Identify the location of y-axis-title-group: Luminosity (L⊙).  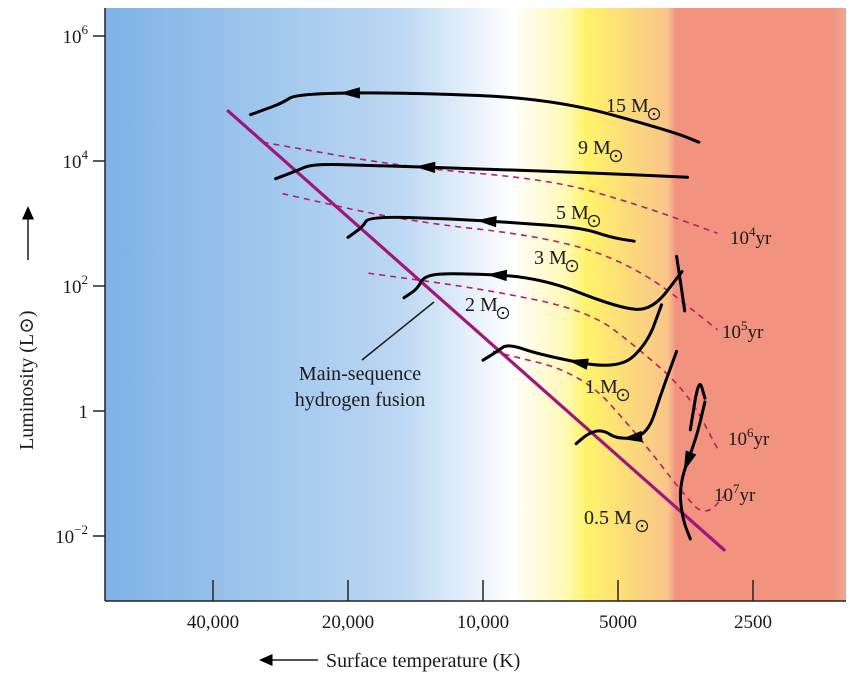
(27, 328).